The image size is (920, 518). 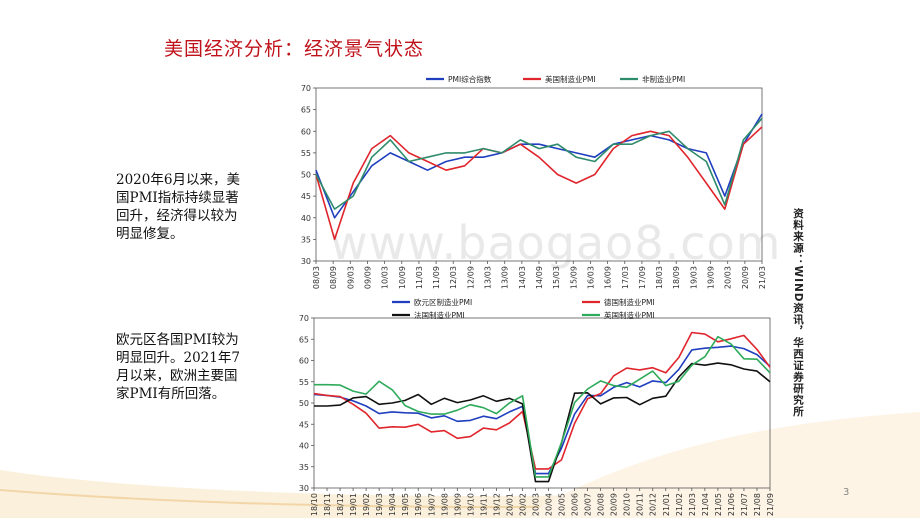 What do you see at coordinates (509, 504) in the screenshot?
I see `x-tick-label: 20/01` at bounding box center [509, 504].